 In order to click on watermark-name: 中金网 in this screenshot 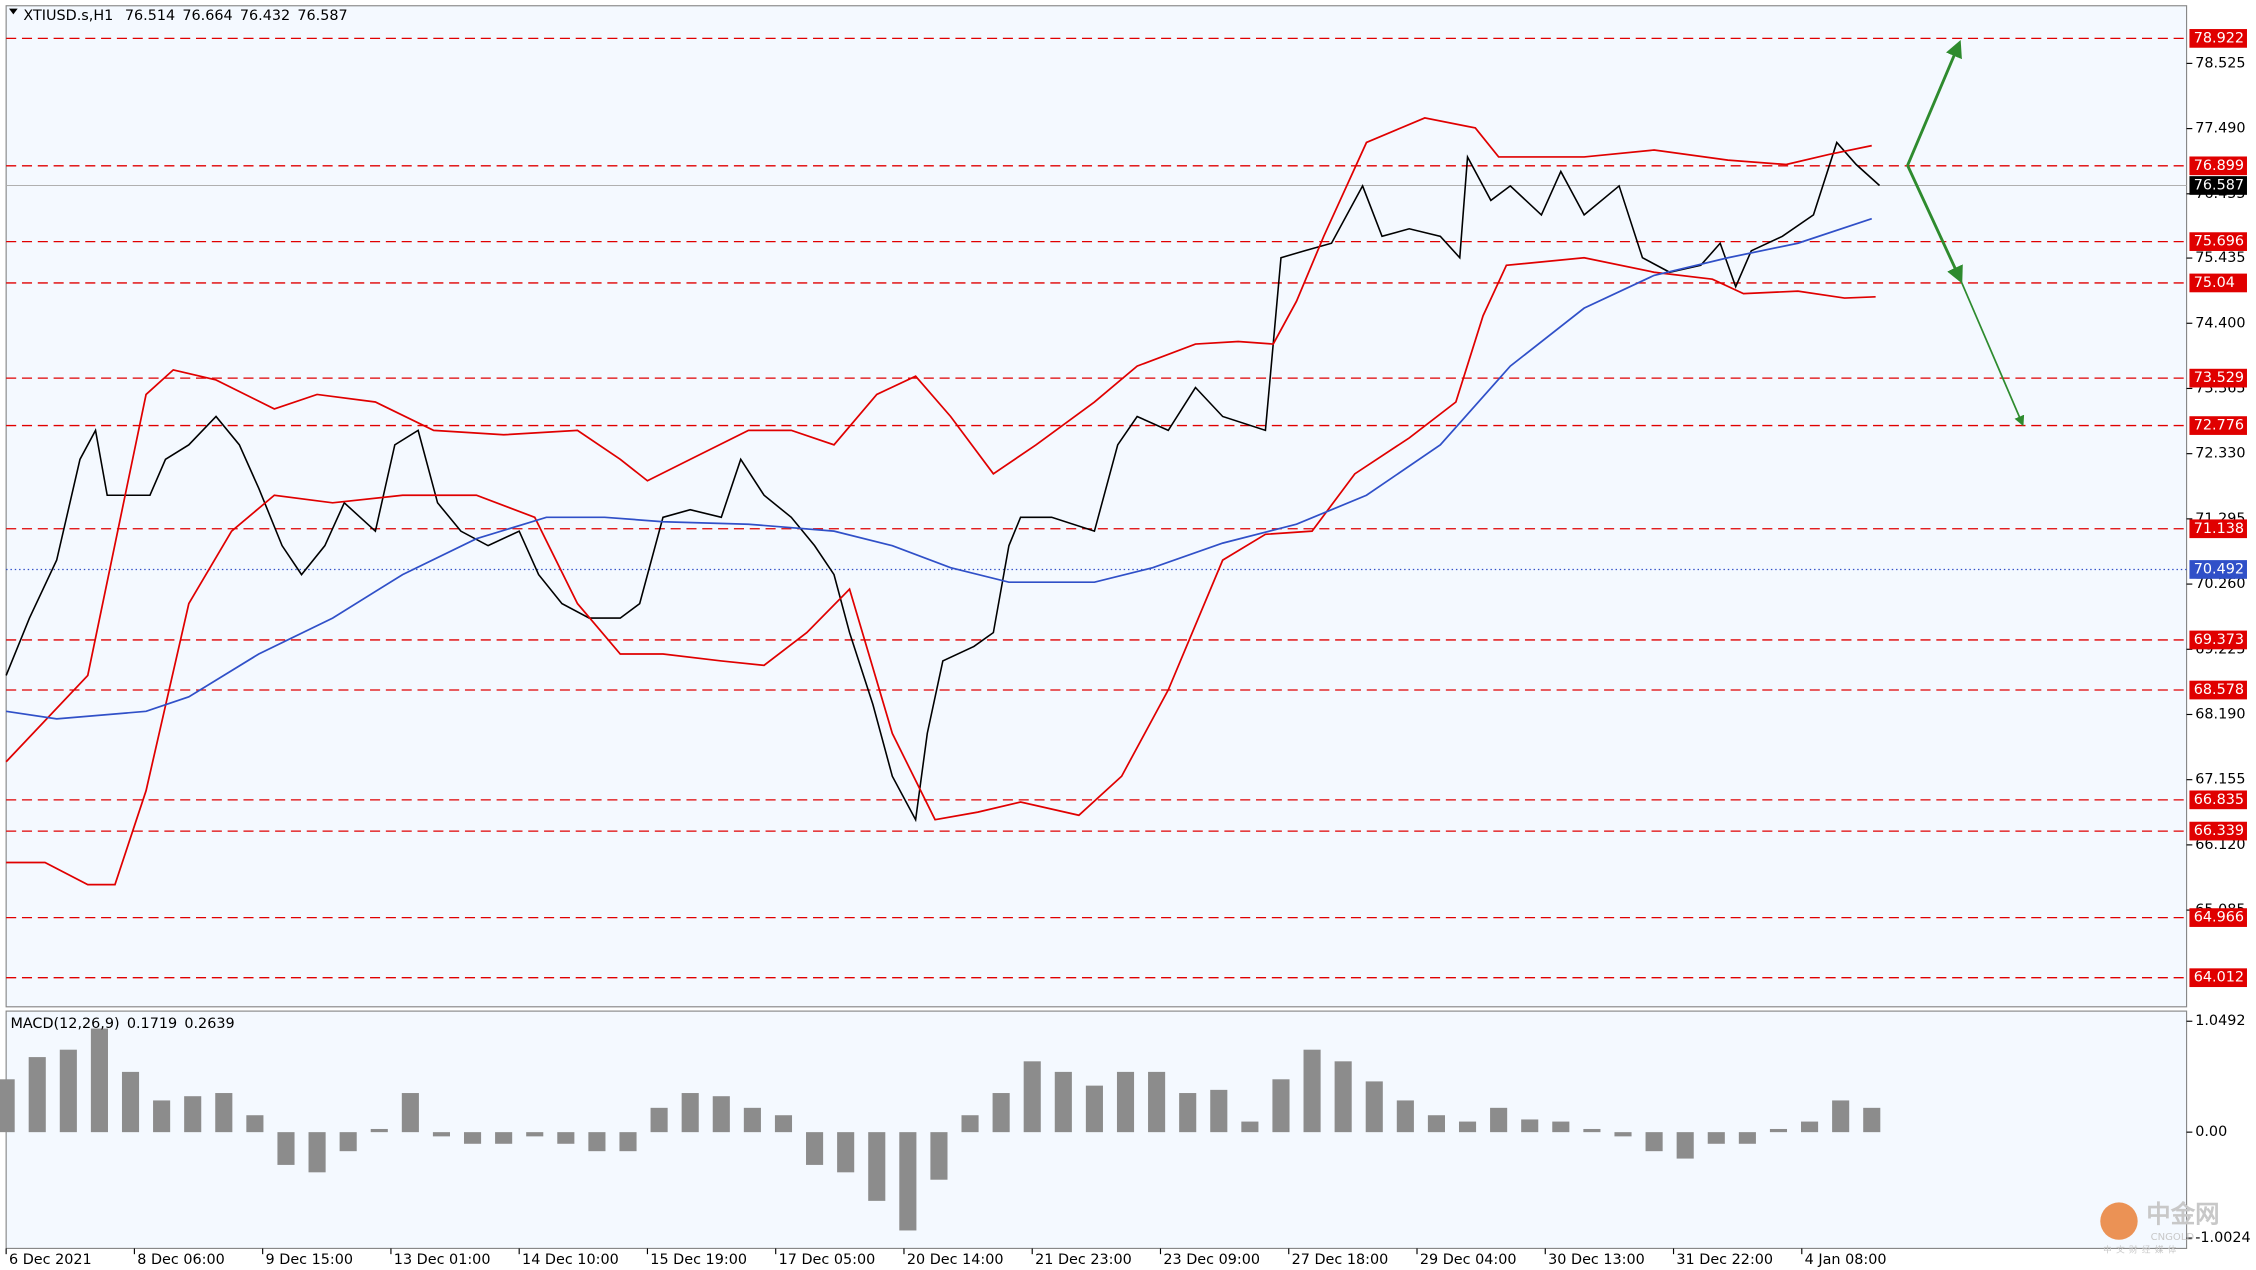, I will do `click(2182, 1213)`.